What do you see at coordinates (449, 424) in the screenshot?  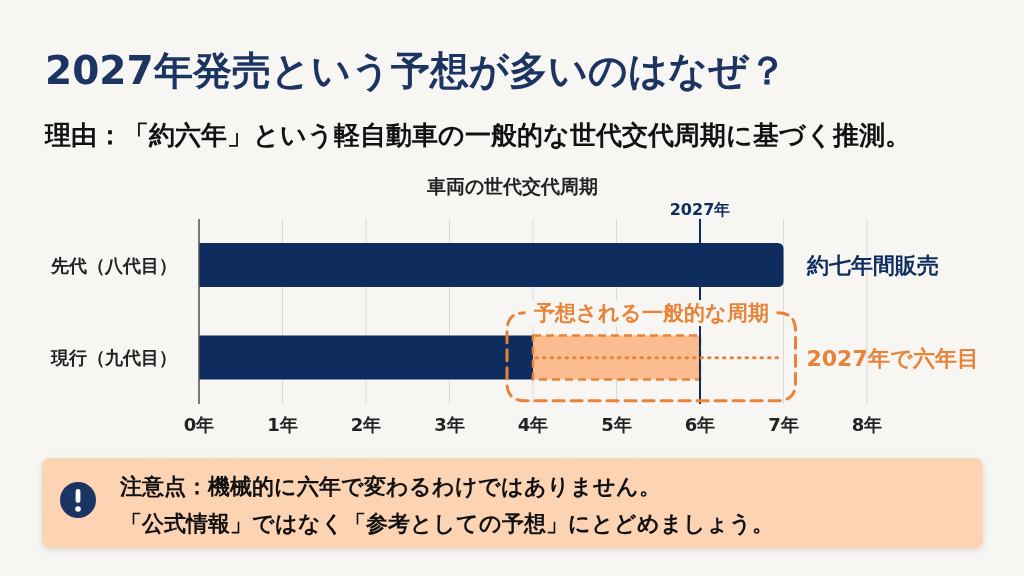 I see `x-tick-label: 3年` at bounding box center [449, 424].